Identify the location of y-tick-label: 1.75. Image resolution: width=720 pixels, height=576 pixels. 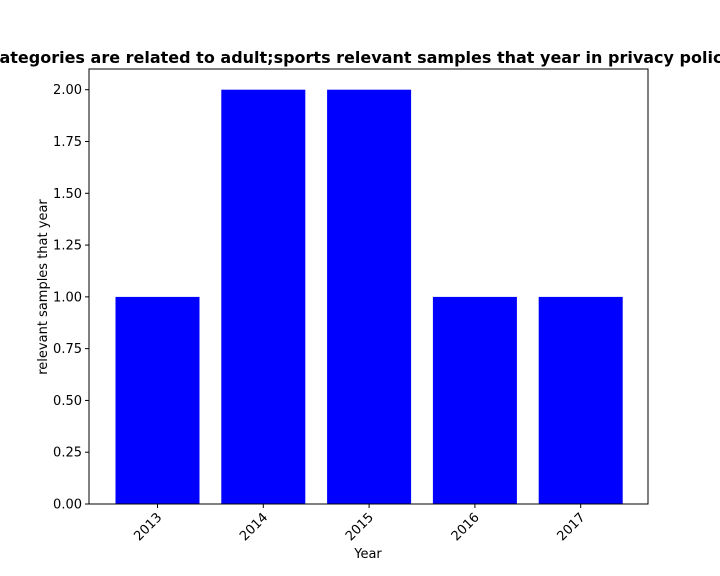
(67, 142).